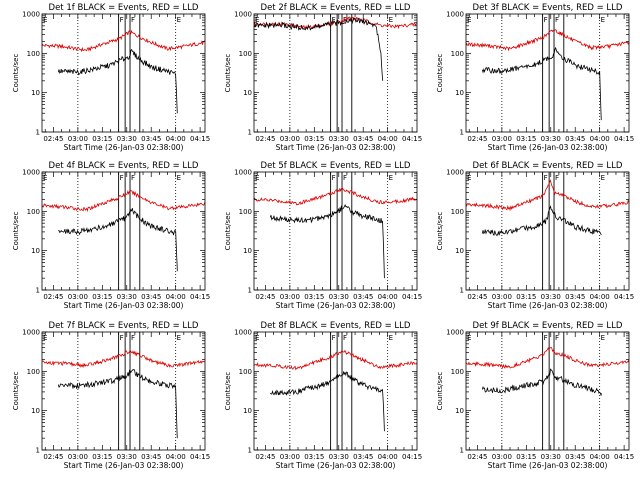 The image size is (640, 480). What do you see at coordinates (548, 166) in the screenshot?
I see `panel-title: Det 6f BLACK = Events, RED = LLD` at bounding box center [548, 166].